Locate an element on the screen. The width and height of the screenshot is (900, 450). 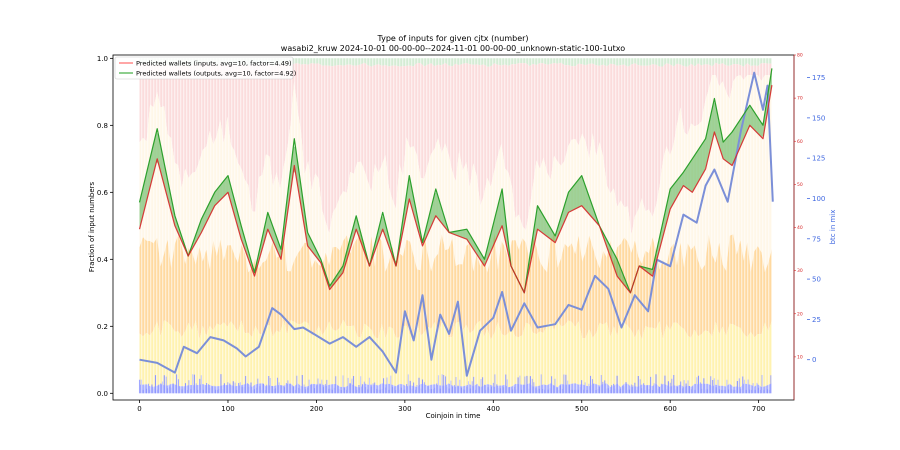
legend-box is located at coordinates (204, 68).